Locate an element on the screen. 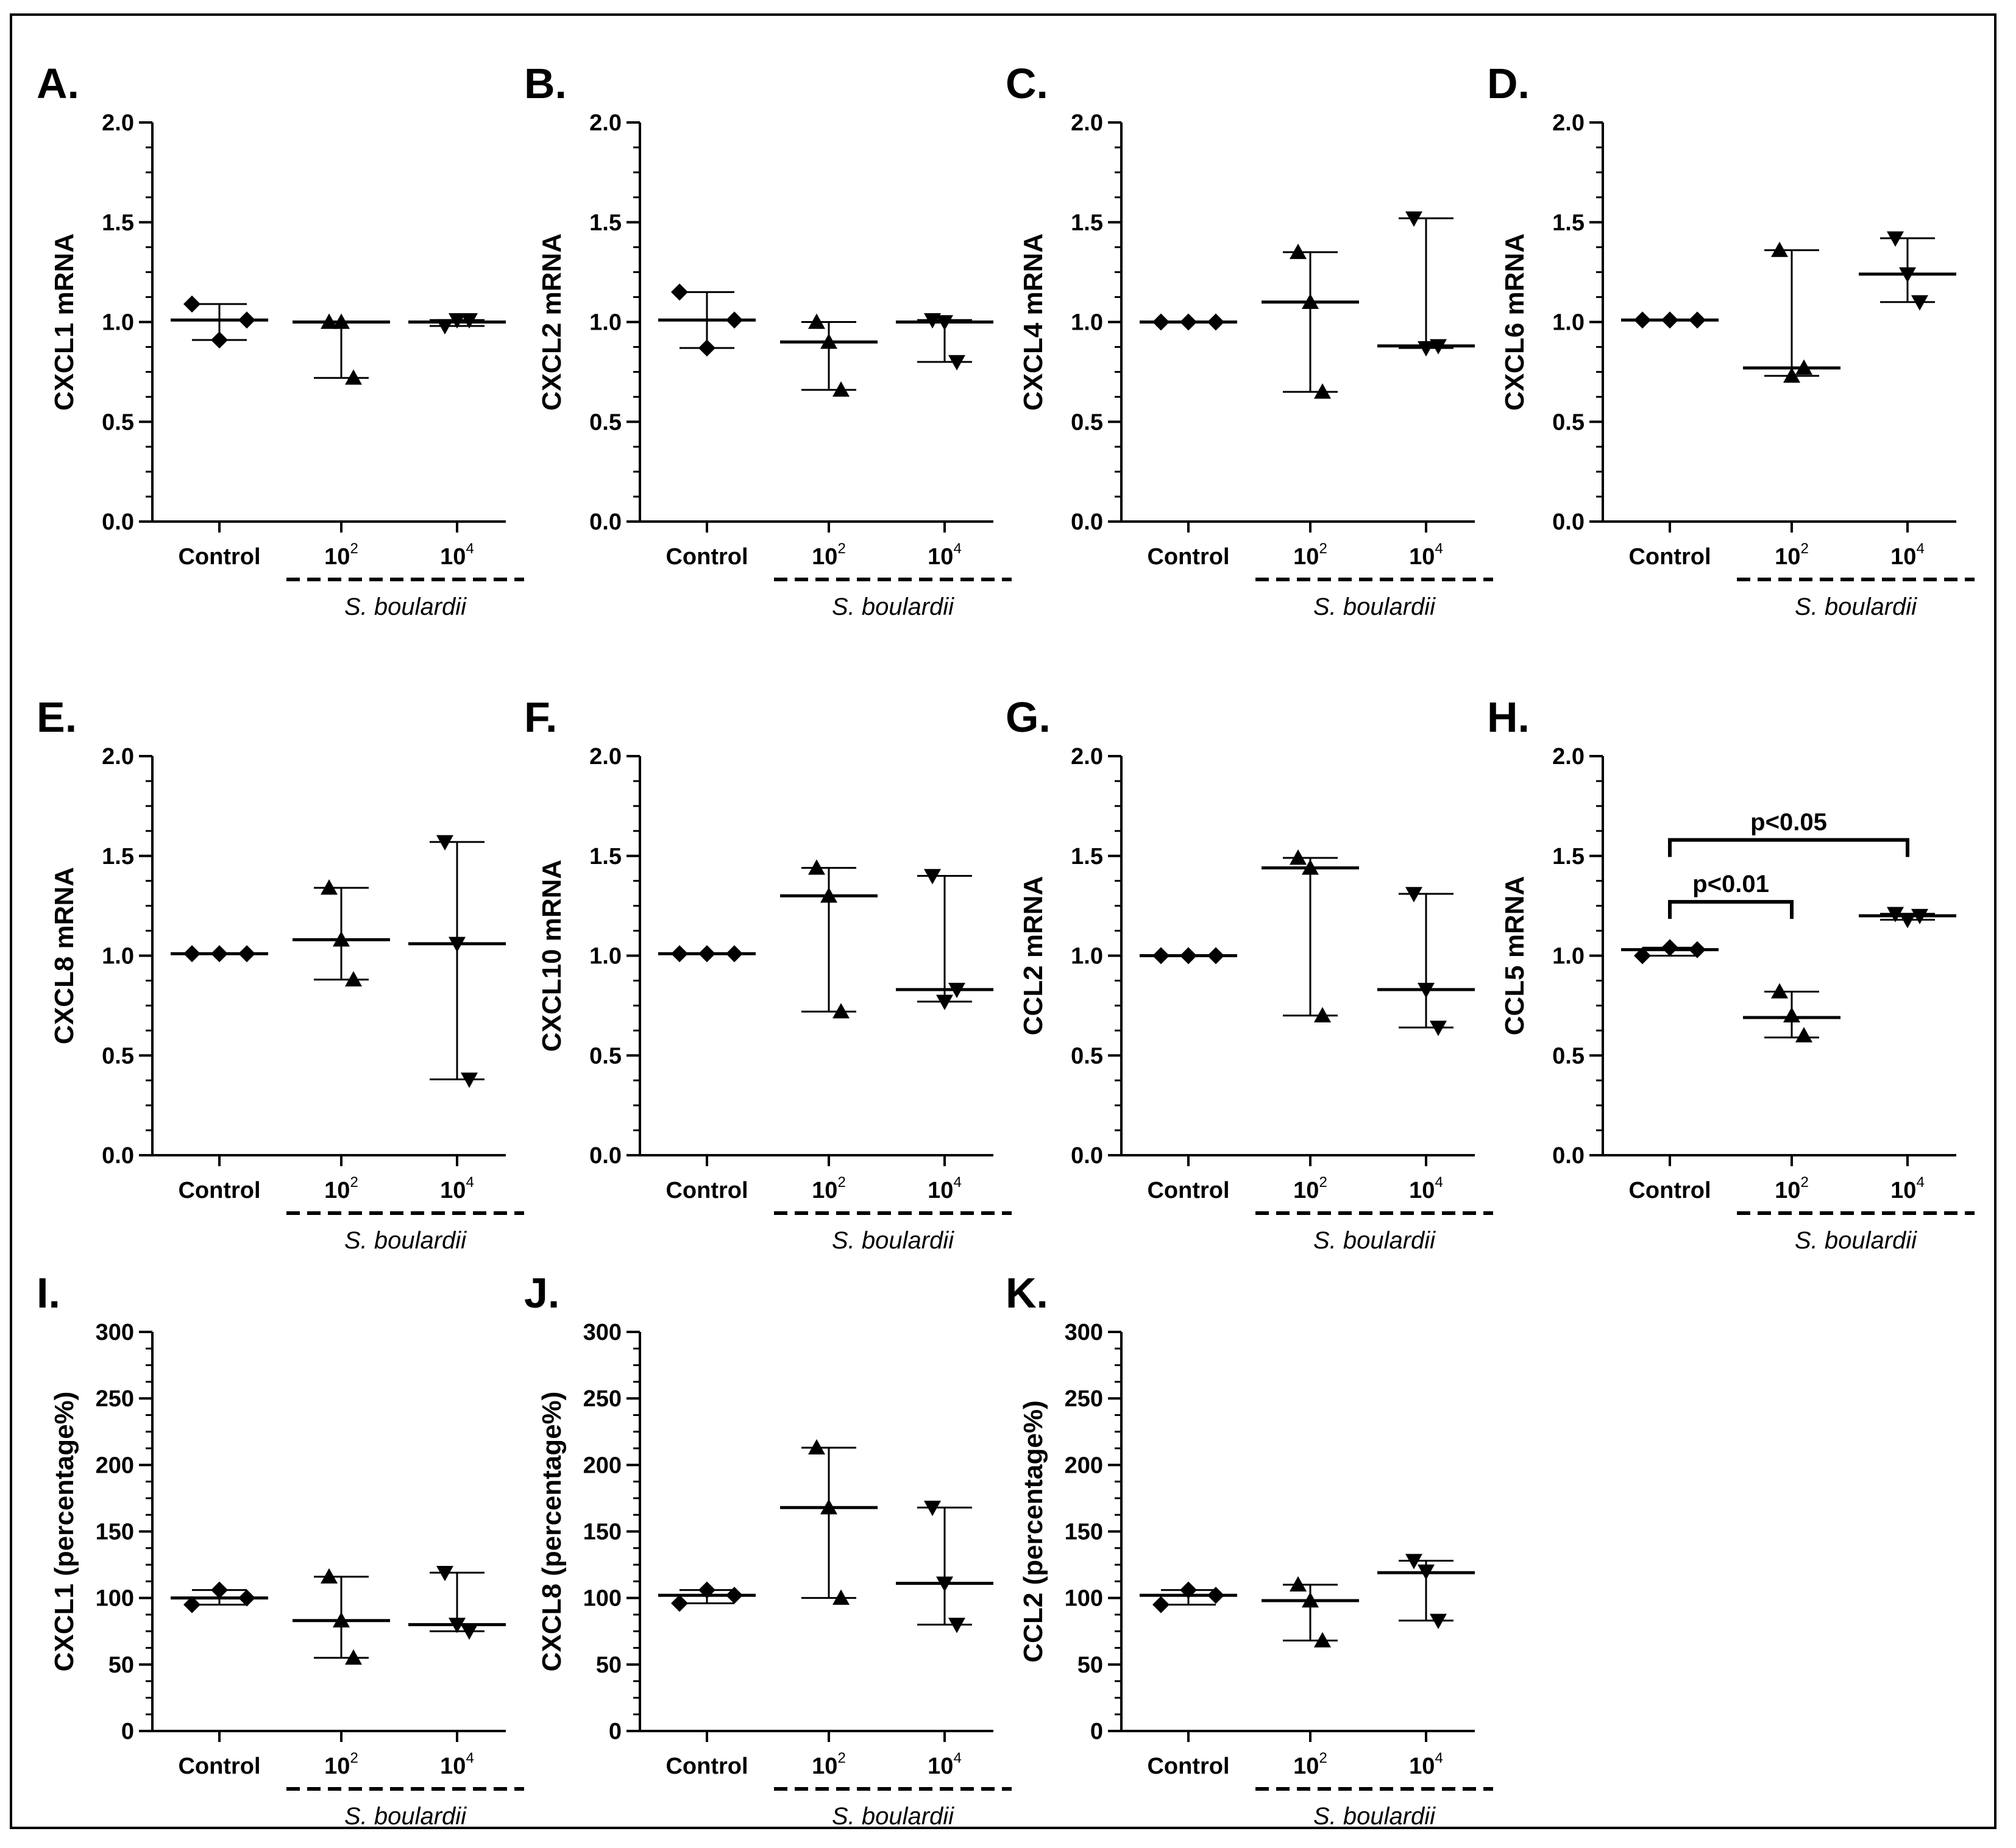 Image resolution: width=2016 pixels, height=1848 pixels. panel-letter: E. is located at coordinates (57, 717).